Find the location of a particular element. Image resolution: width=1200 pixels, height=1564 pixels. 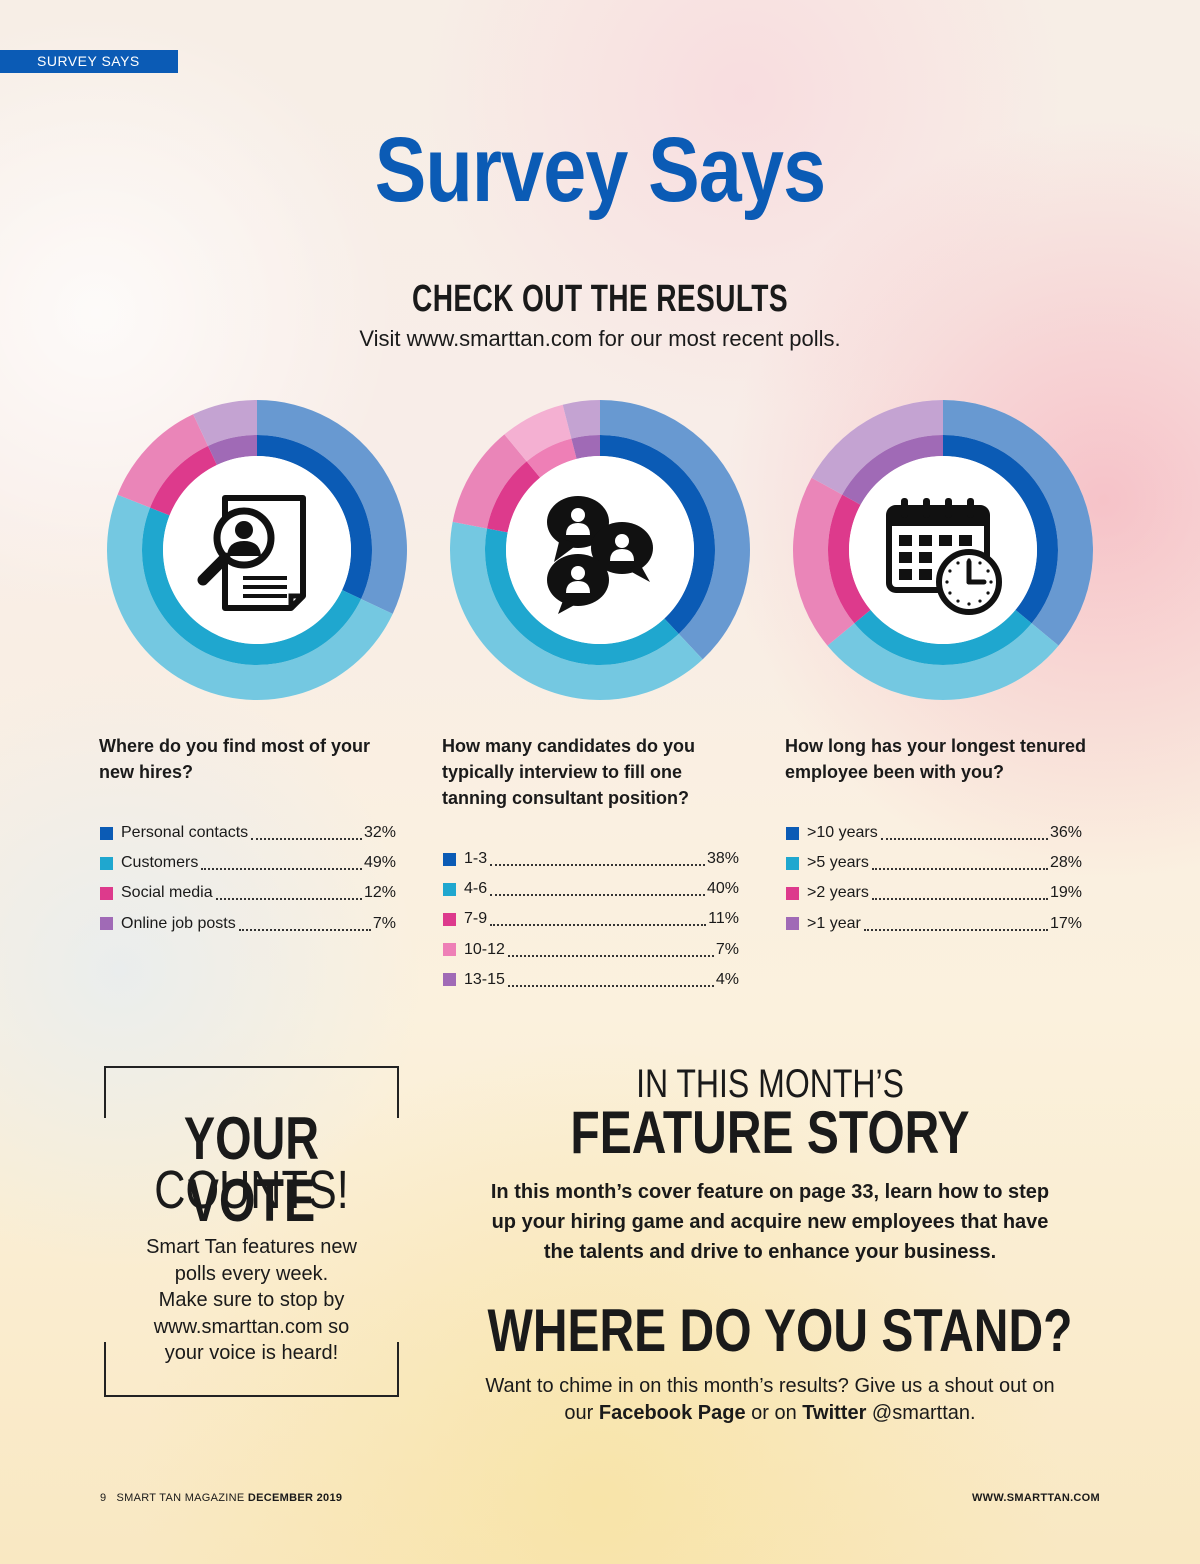

vote-line: your voice is heard! is located at coordinates (251, 1353).